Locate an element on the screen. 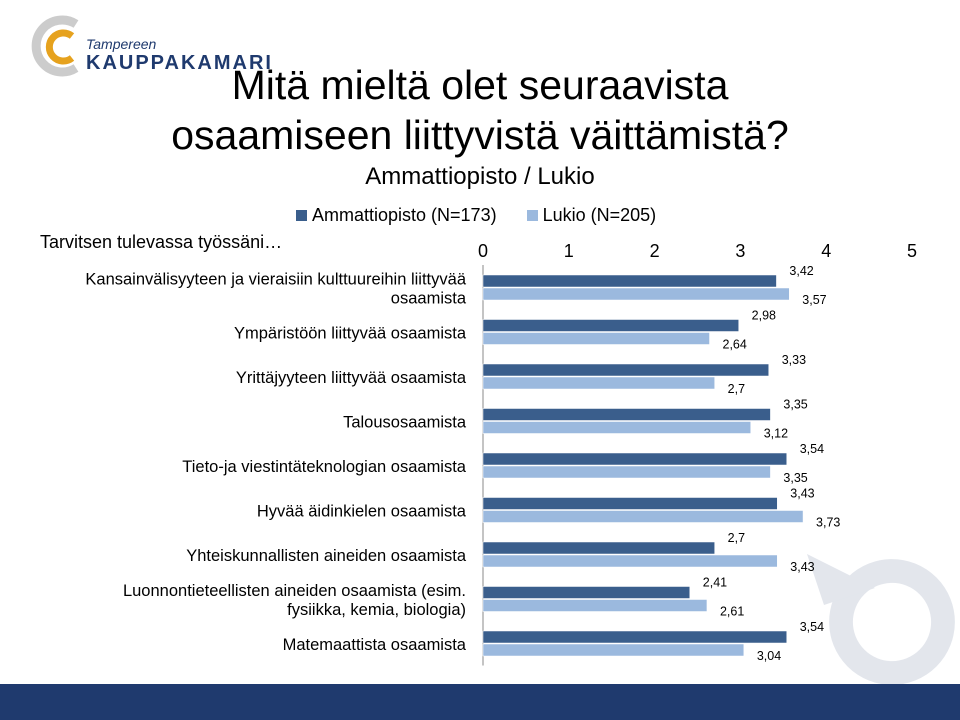  category-label: Yrittäjyyteen liittyvää osaamista is located at coordinates (351, 378).